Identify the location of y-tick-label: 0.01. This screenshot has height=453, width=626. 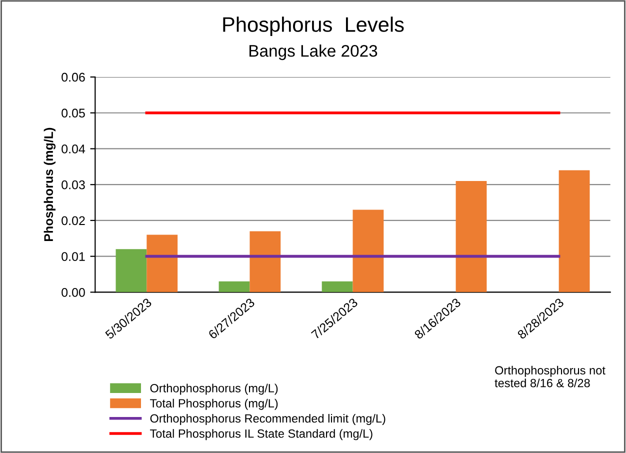
(73, 256).